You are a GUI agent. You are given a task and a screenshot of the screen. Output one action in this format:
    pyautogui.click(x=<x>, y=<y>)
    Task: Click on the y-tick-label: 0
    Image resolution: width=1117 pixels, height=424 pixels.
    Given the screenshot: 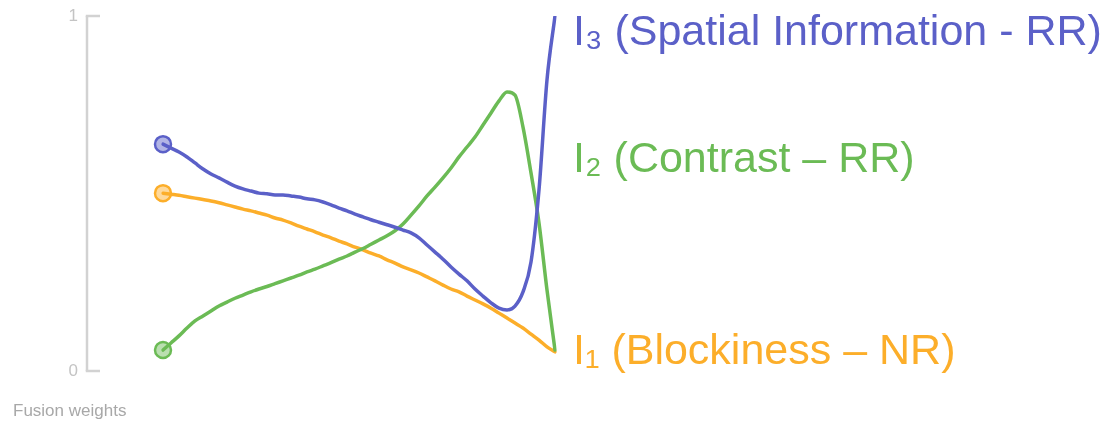 What is the action you would take?
    pyautogui.click(x=73, y=370)
    